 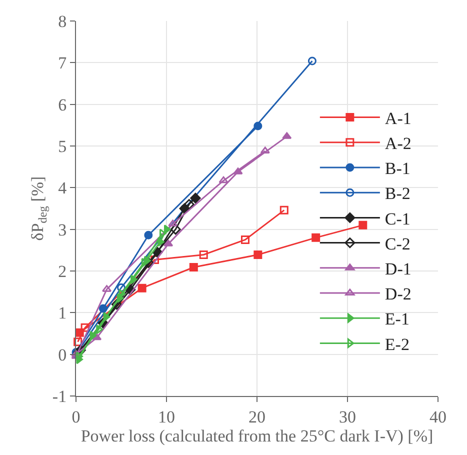 I want to click on x-tick-label: 30, so click(x=347, y=416).